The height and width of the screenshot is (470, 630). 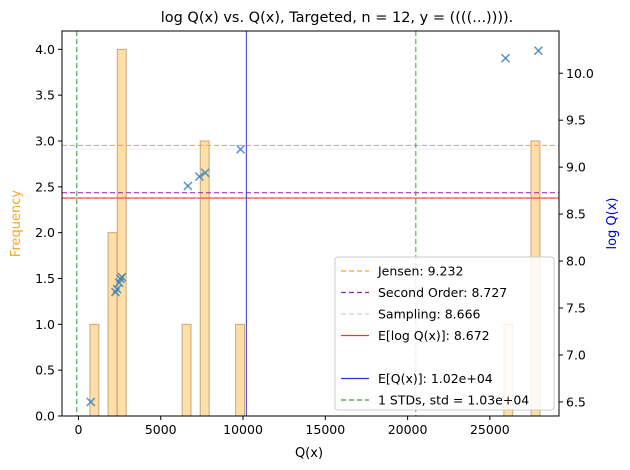 What do you see at coordinates (78, 429) in the screenshot?
I see `x-tick-label: 0` at bounding box center [78, 429].